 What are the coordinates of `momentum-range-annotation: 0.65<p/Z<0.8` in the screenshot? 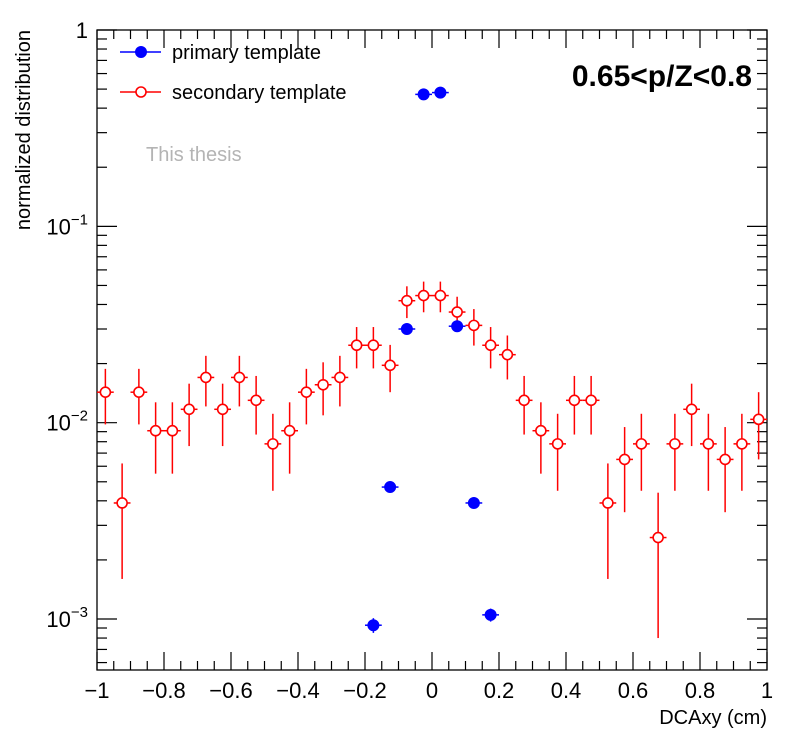 It's located at (662, 76).